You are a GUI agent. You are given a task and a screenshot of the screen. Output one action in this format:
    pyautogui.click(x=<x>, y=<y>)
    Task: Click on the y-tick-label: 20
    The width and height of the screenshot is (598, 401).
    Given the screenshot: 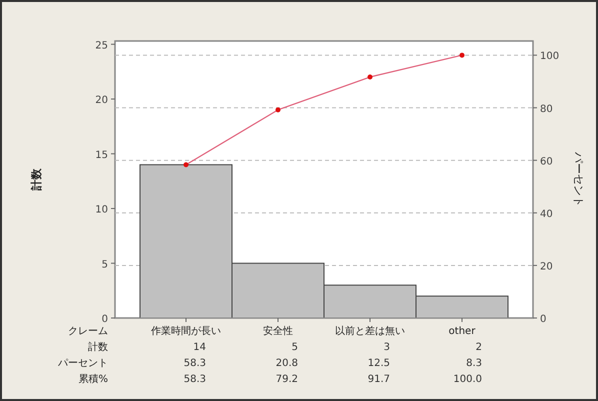 What is the action you would take?
    pyautogui.click(x=101, y=100)
    